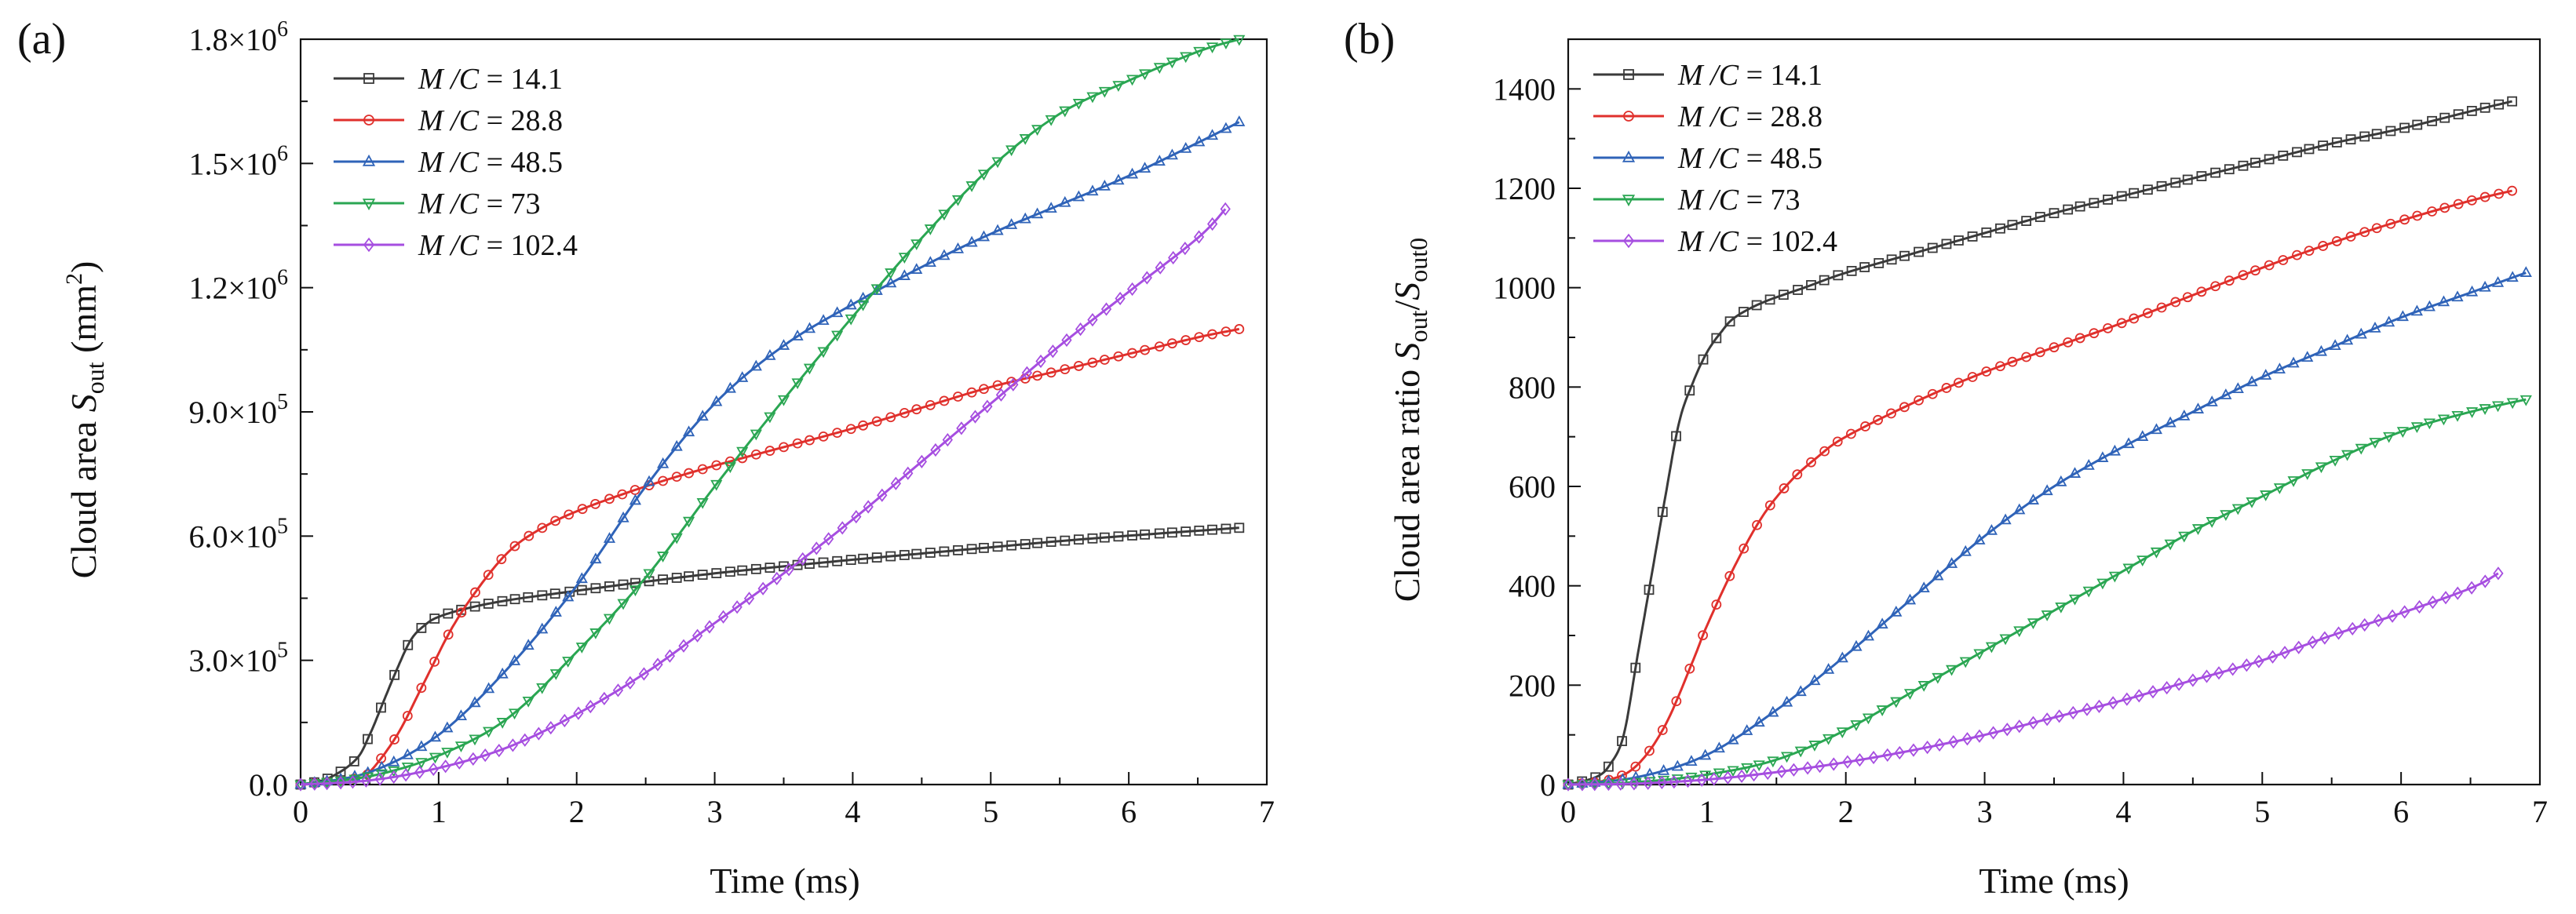 The width and height of the screenshot is (2576, 914). What do you see at coordinates (300, 812) in the screenshot?
I see `x-tick-label: 0` at bounding box center [300, 812].